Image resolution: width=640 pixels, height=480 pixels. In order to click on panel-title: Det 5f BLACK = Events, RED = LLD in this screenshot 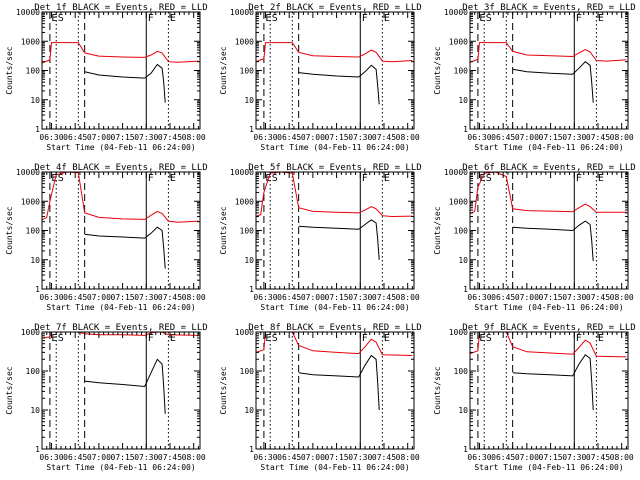, I will do `click(334, 168)`.